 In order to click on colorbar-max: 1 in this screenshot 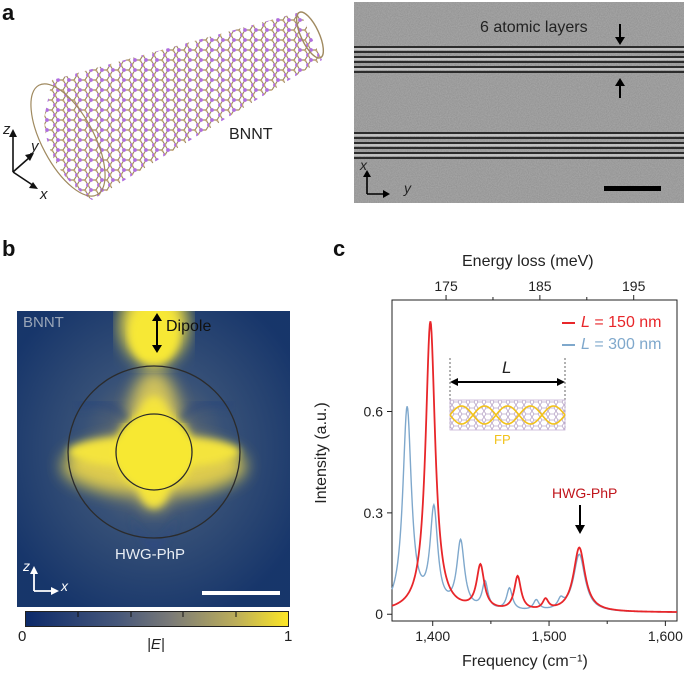, I will do `click(288, 636)`.